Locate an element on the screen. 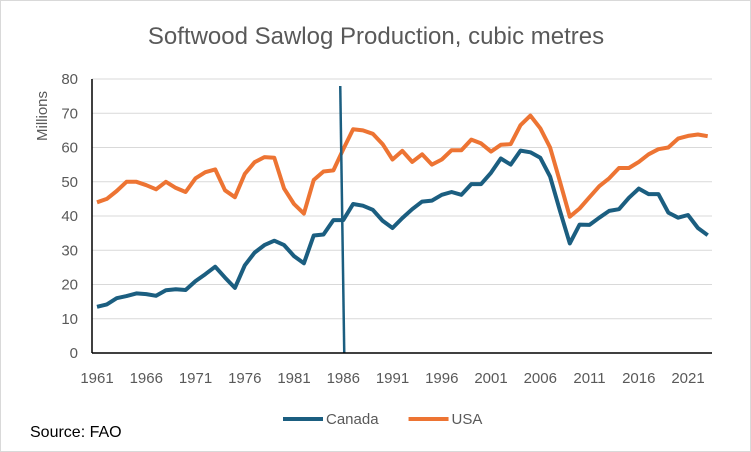  x-tick-label: 2021 is located at coordinates (687, 378).